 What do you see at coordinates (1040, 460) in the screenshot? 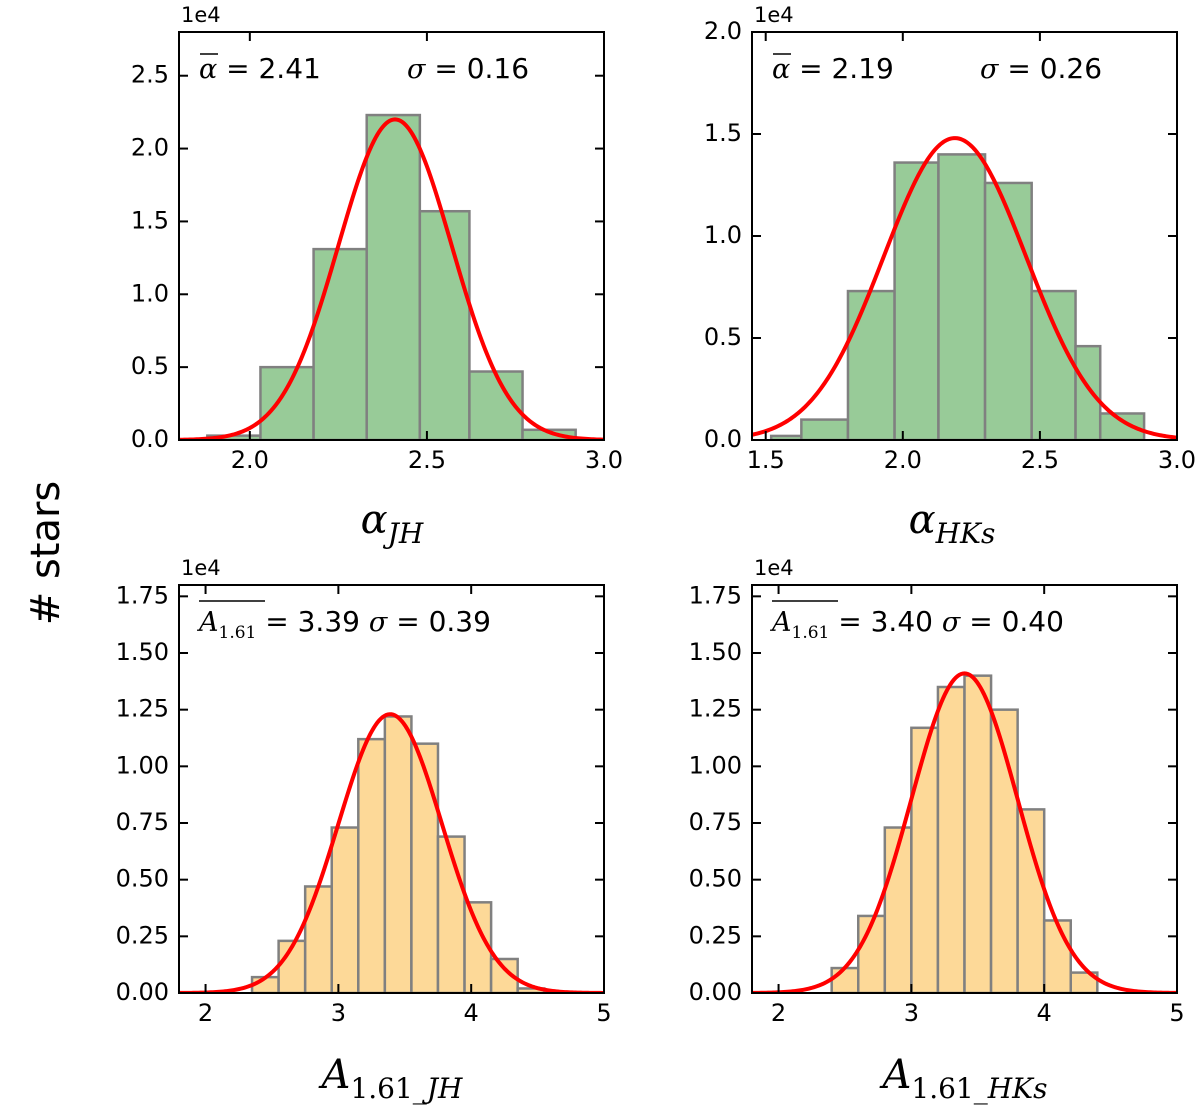
I see `x-tick-label: 2.5` at bounding box center [1040, 460].